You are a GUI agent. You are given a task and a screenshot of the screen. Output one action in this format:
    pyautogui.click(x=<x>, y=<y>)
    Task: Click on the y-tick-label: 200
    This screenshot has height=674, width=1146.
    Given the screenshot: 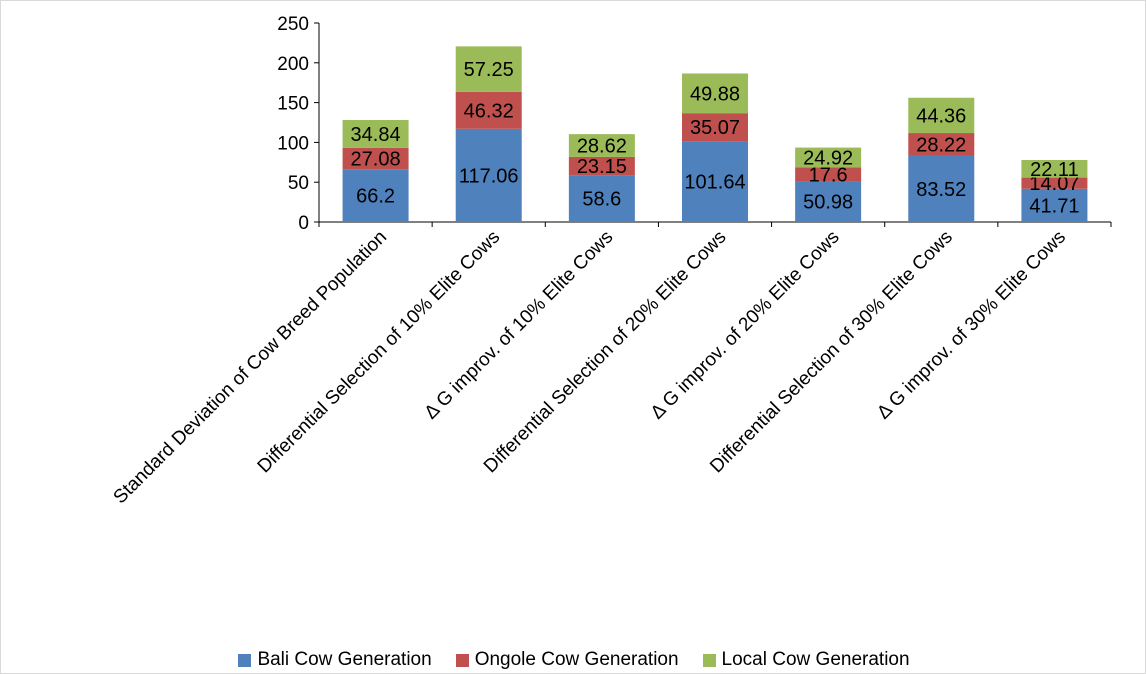 What is the action you would take?
    pyautogui.click(x=293, y=64)
    